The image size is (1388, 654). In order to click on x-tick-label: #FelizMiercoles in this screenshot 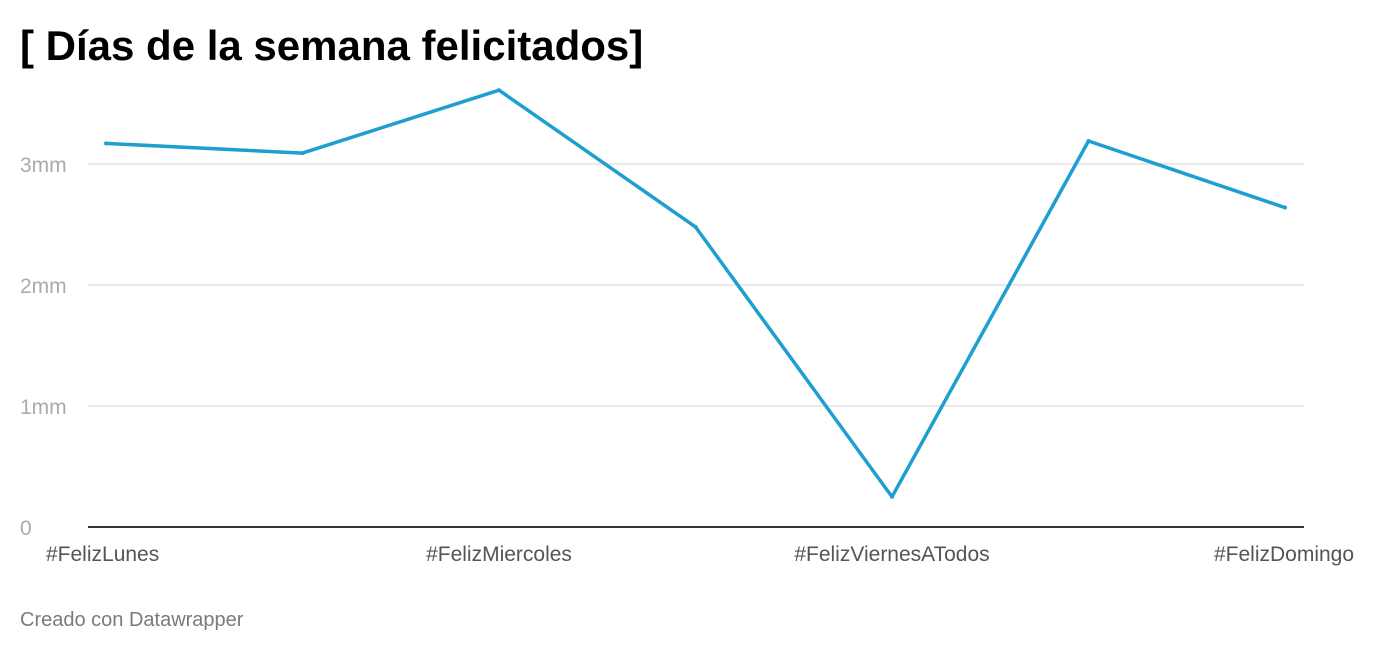, I will do `click(499, 554)`.